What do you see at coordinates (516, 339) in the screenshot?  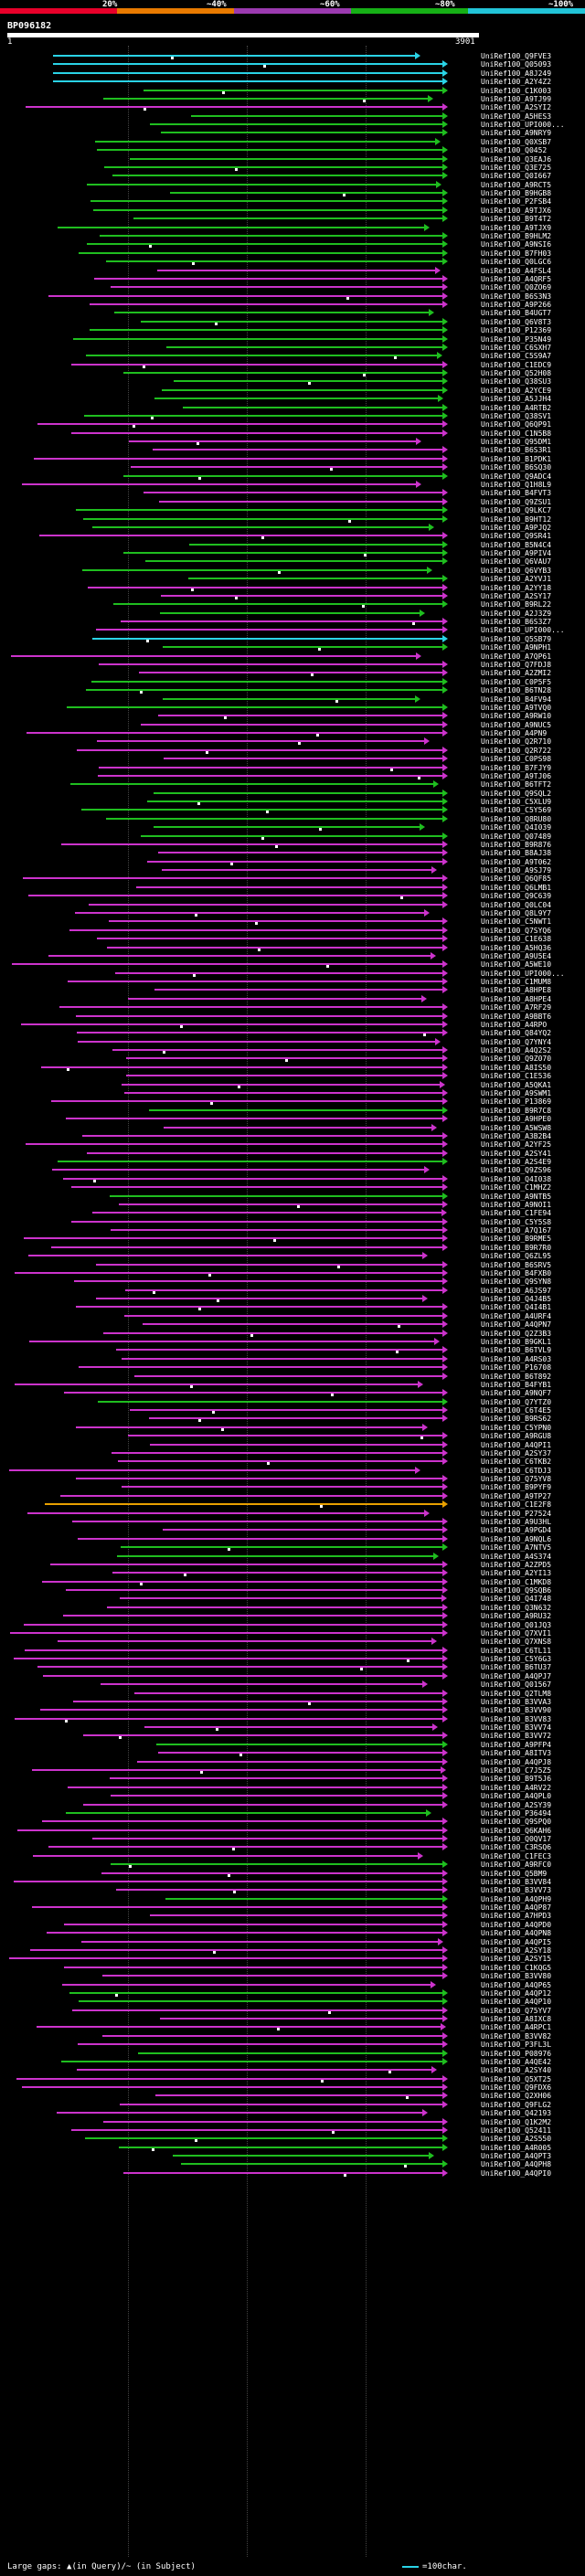 I see `hit-link: UniRef100_P35N49` at bounding box center [516, 339].